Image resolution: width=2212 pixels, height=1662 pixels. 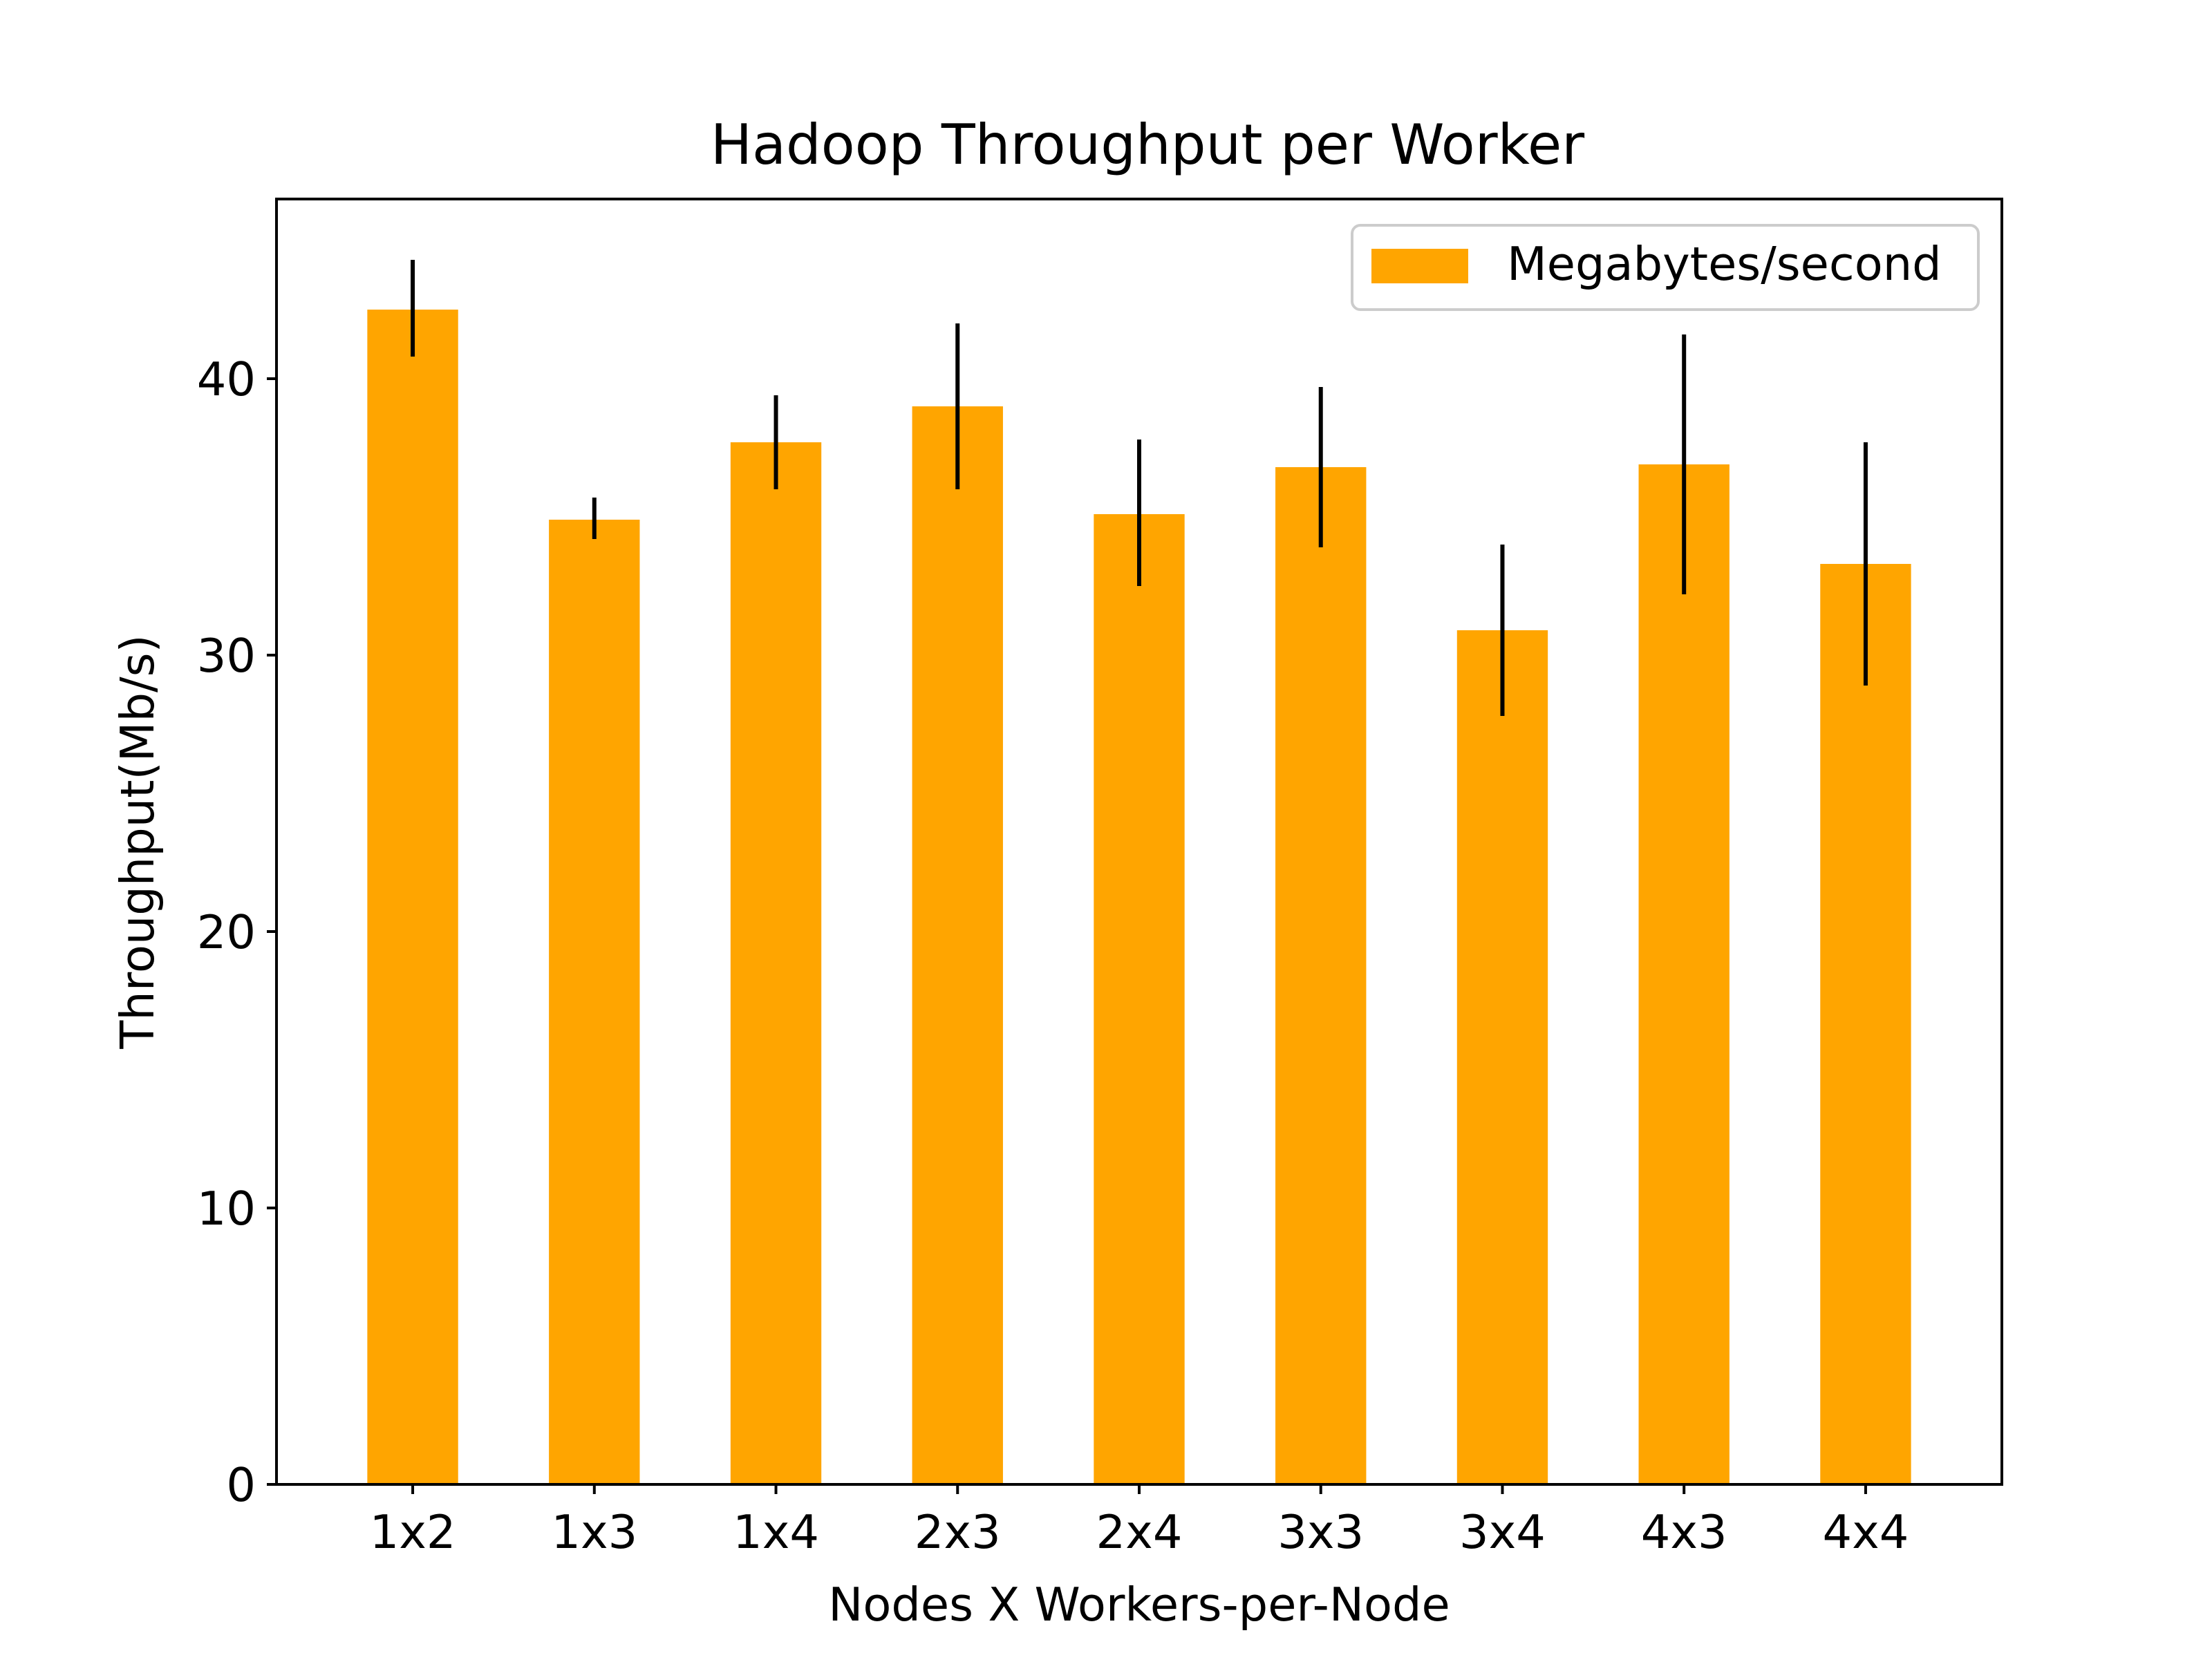 I want to click on y-tick-label: 20, so click(x=226, y=932).